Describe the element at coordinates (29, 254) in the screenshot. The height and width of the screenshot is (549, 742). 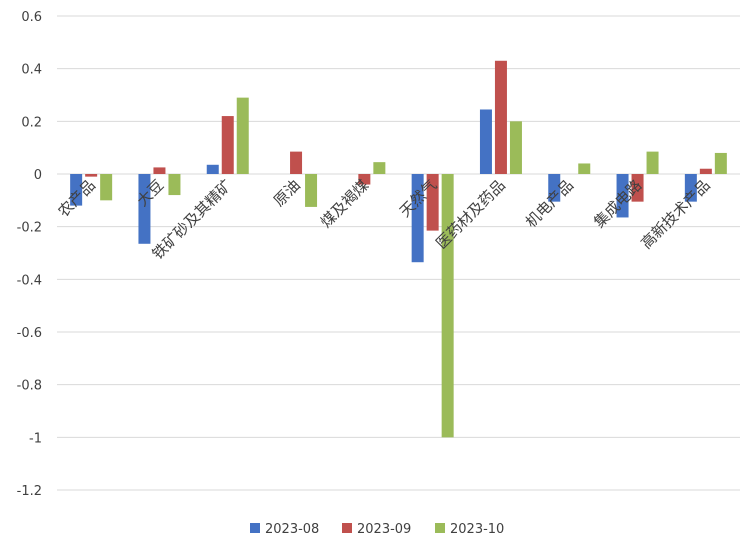
I see `y-axis-tick-labels: 0.6 0.4 0.2 0 -0.2 -0.4 -0.6 -0.8 -1 -1.2` at that location.